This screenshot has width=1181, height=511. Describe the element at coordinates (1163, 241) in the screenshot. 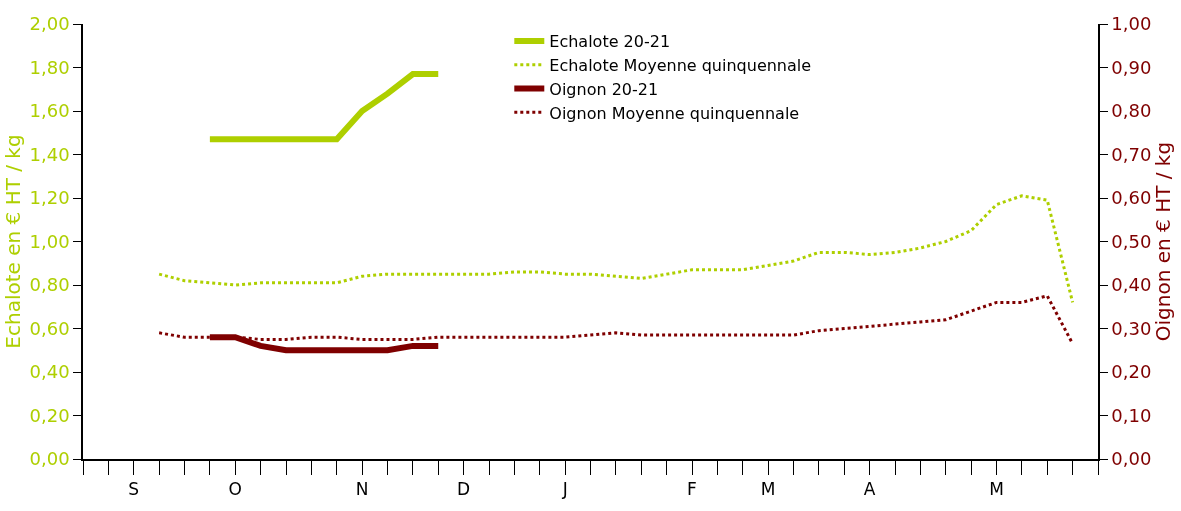

I see `y2-axis-title: Oignon en € HT / kg` at that location.